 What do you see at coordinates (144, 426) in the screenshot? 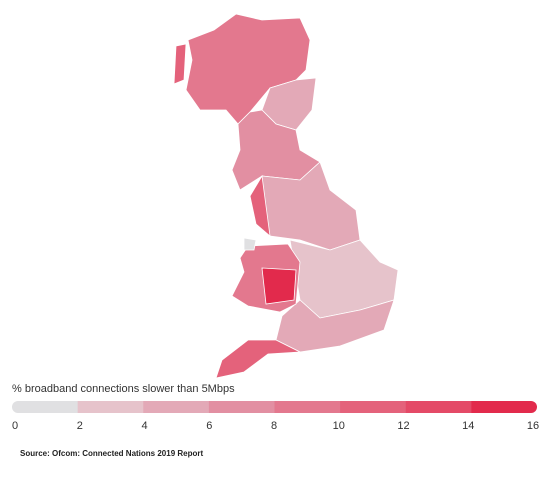
I see `legend-tick-label: 4` at bounding box center [144, 426].